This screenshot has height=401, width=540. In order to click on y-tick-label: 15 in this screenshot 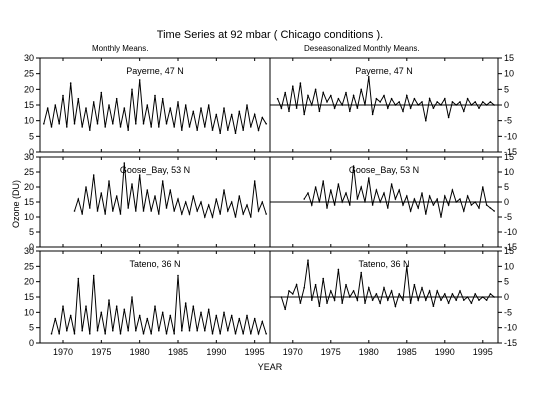, I will do `click(509, 157)`.